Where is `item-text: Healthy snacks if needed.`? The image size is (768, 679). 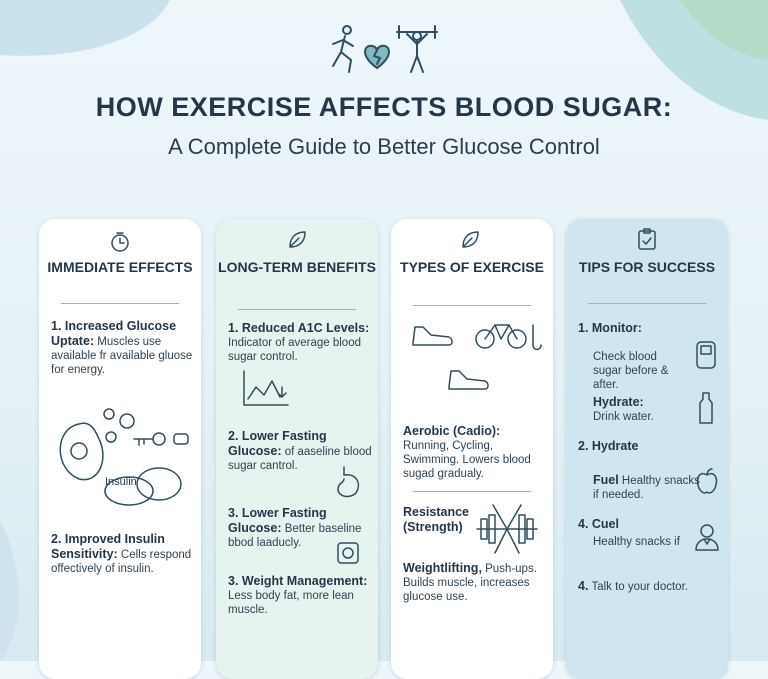 item-text: Healthy snacks if needed. is located at coordinates (646, 488).